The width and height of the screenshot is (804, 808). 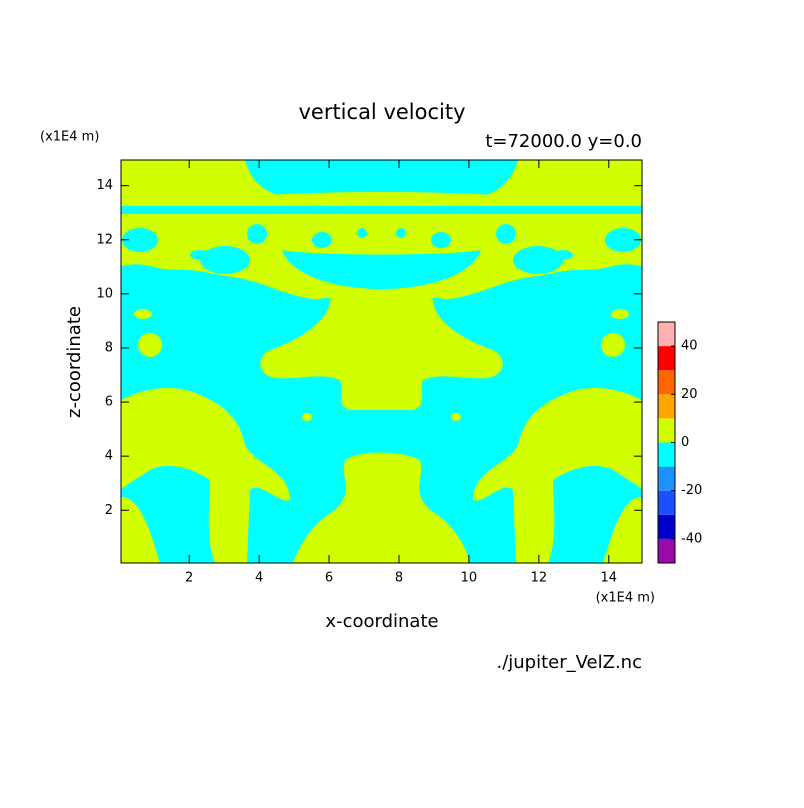 What do you see at coordinates (109, 510) in the screenshot?
I see `y-tick-label: 2` at bounding box center [109, 510].